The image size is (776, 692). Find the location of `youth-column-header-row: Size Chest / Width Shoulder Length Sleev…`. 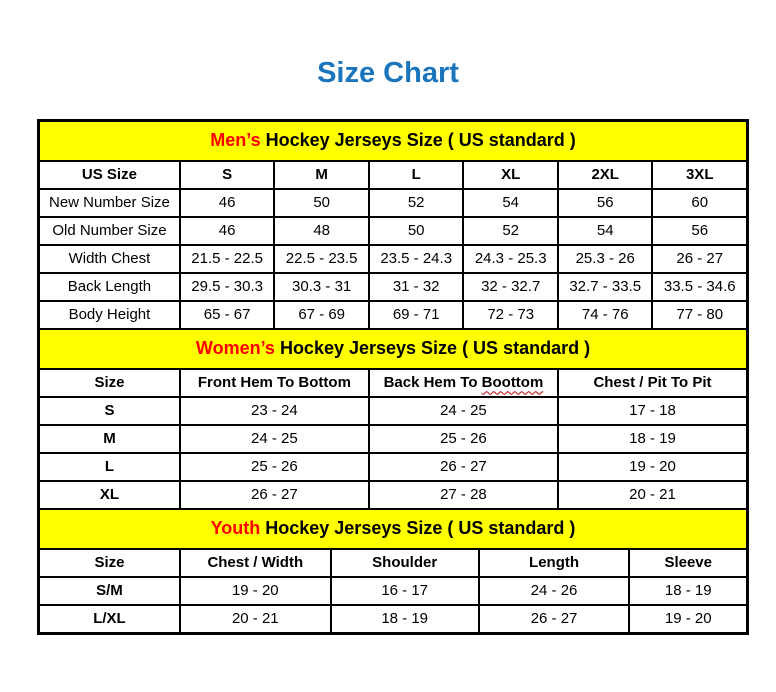

youth-column-header-row: Size Chest / Width Shoulder Length Sleev… is located at coordinates (393, 562).